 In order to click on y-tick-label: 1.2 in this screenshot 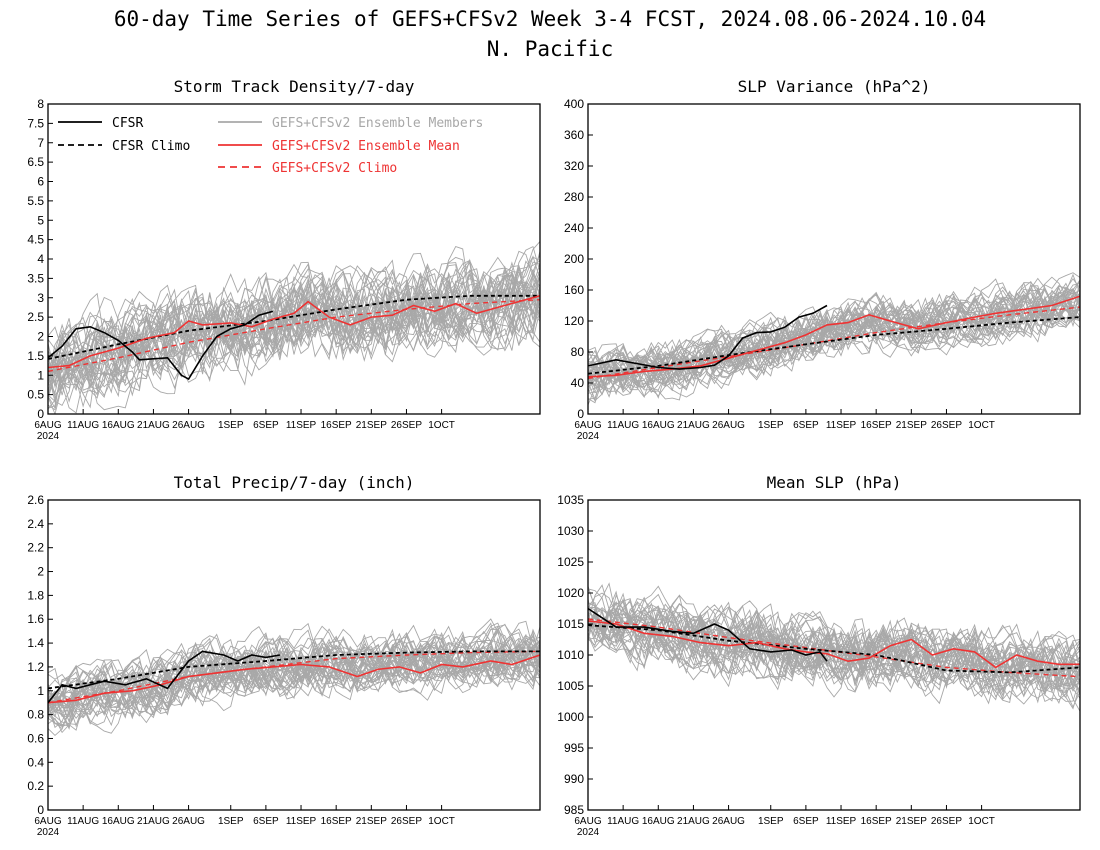, I will do `click(35, 667)`.